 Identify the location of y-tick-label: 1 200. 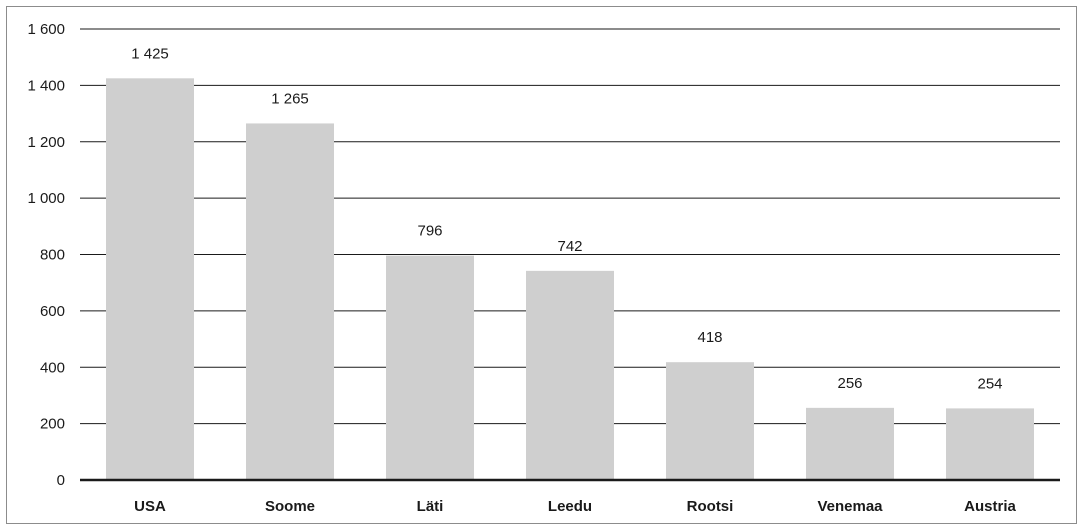
(46, 142).